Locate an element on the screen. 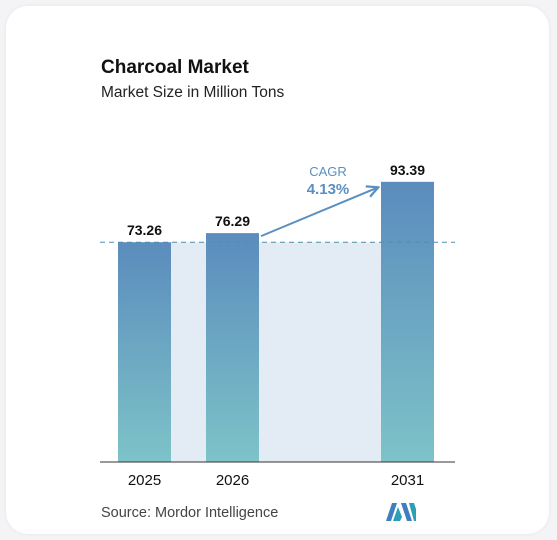 The height and width of the screenshot is (540, 557). cagr-label: CAGR is located at coordinates (328, 171).